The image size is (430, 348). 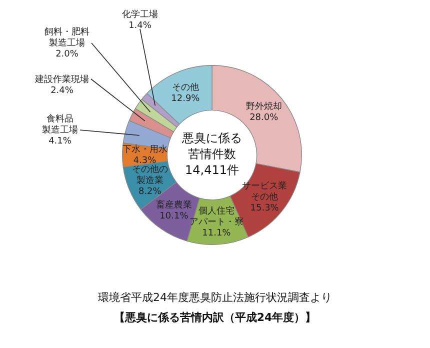 I want to click on data-label: 15.3%, so click(x=265, y=208).